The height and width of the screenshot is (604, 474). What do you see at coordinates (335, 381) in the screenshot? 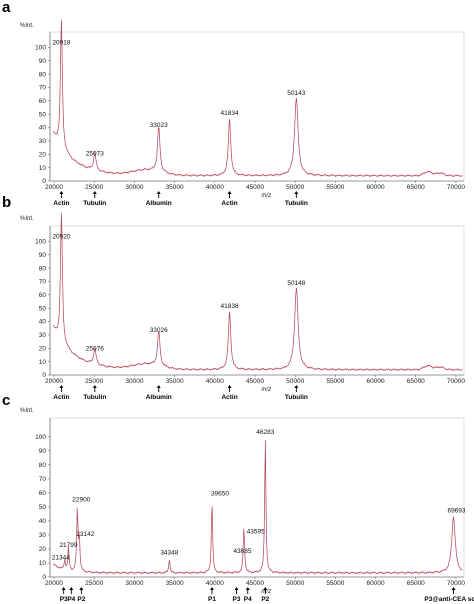
I see `x-tick-label: 55000` at bounding box center [335, 381].